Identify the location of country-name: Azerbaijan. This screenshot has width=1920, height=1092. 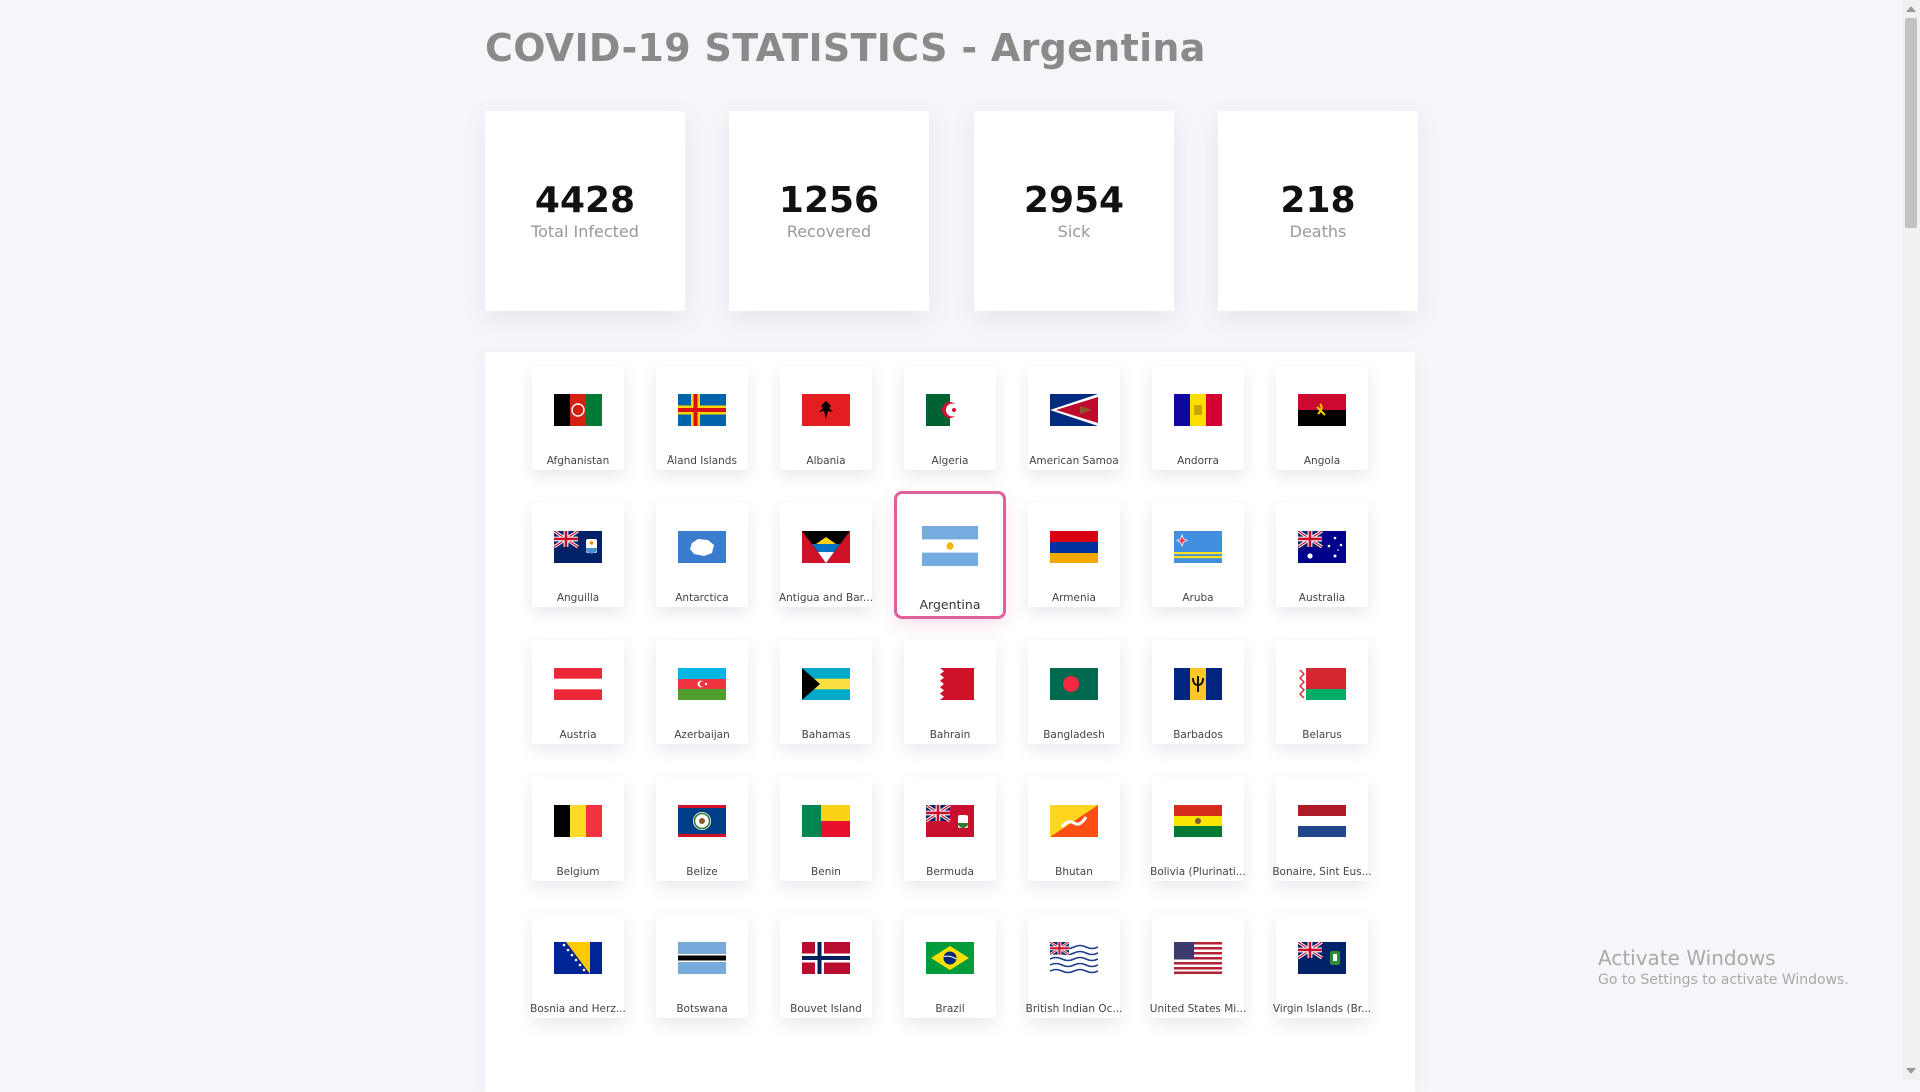
(702, 735).